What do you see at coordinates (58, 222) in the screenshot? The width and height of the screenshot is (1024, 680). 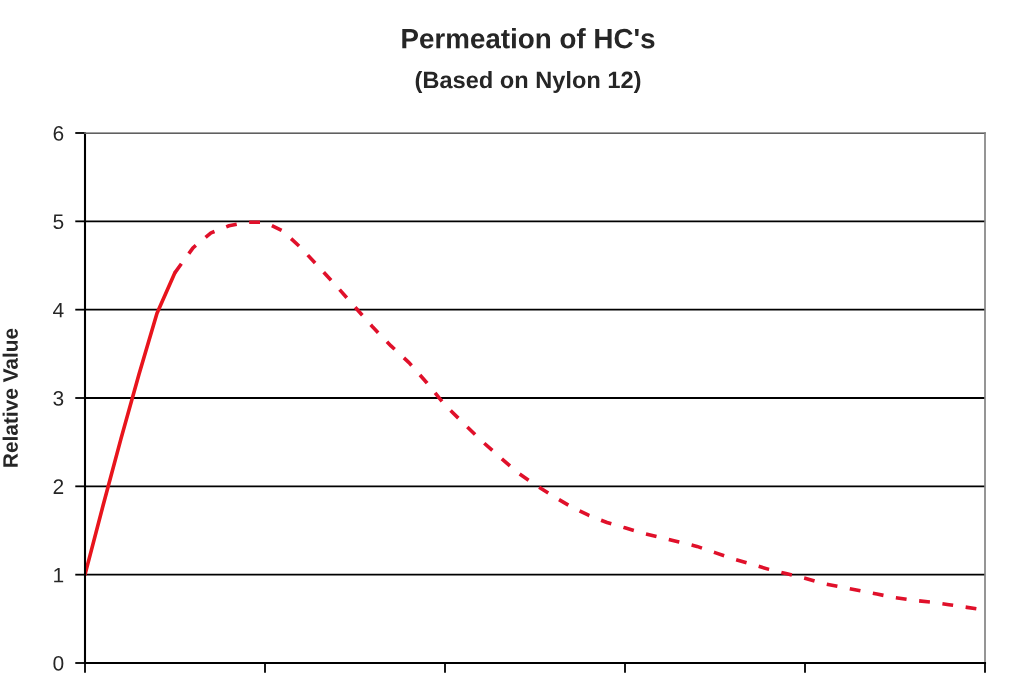 I see `y-tick-label: 5` at bounding box center [58, 222].